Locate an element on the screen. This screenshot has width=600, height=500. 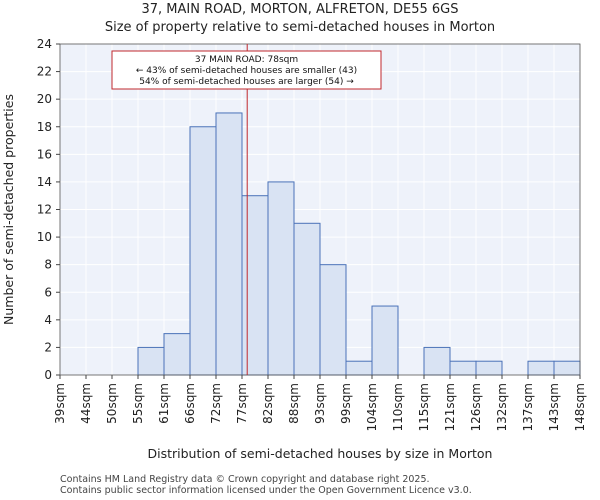
x-tick-label: 104sqm is located at coordinates (372, 407).